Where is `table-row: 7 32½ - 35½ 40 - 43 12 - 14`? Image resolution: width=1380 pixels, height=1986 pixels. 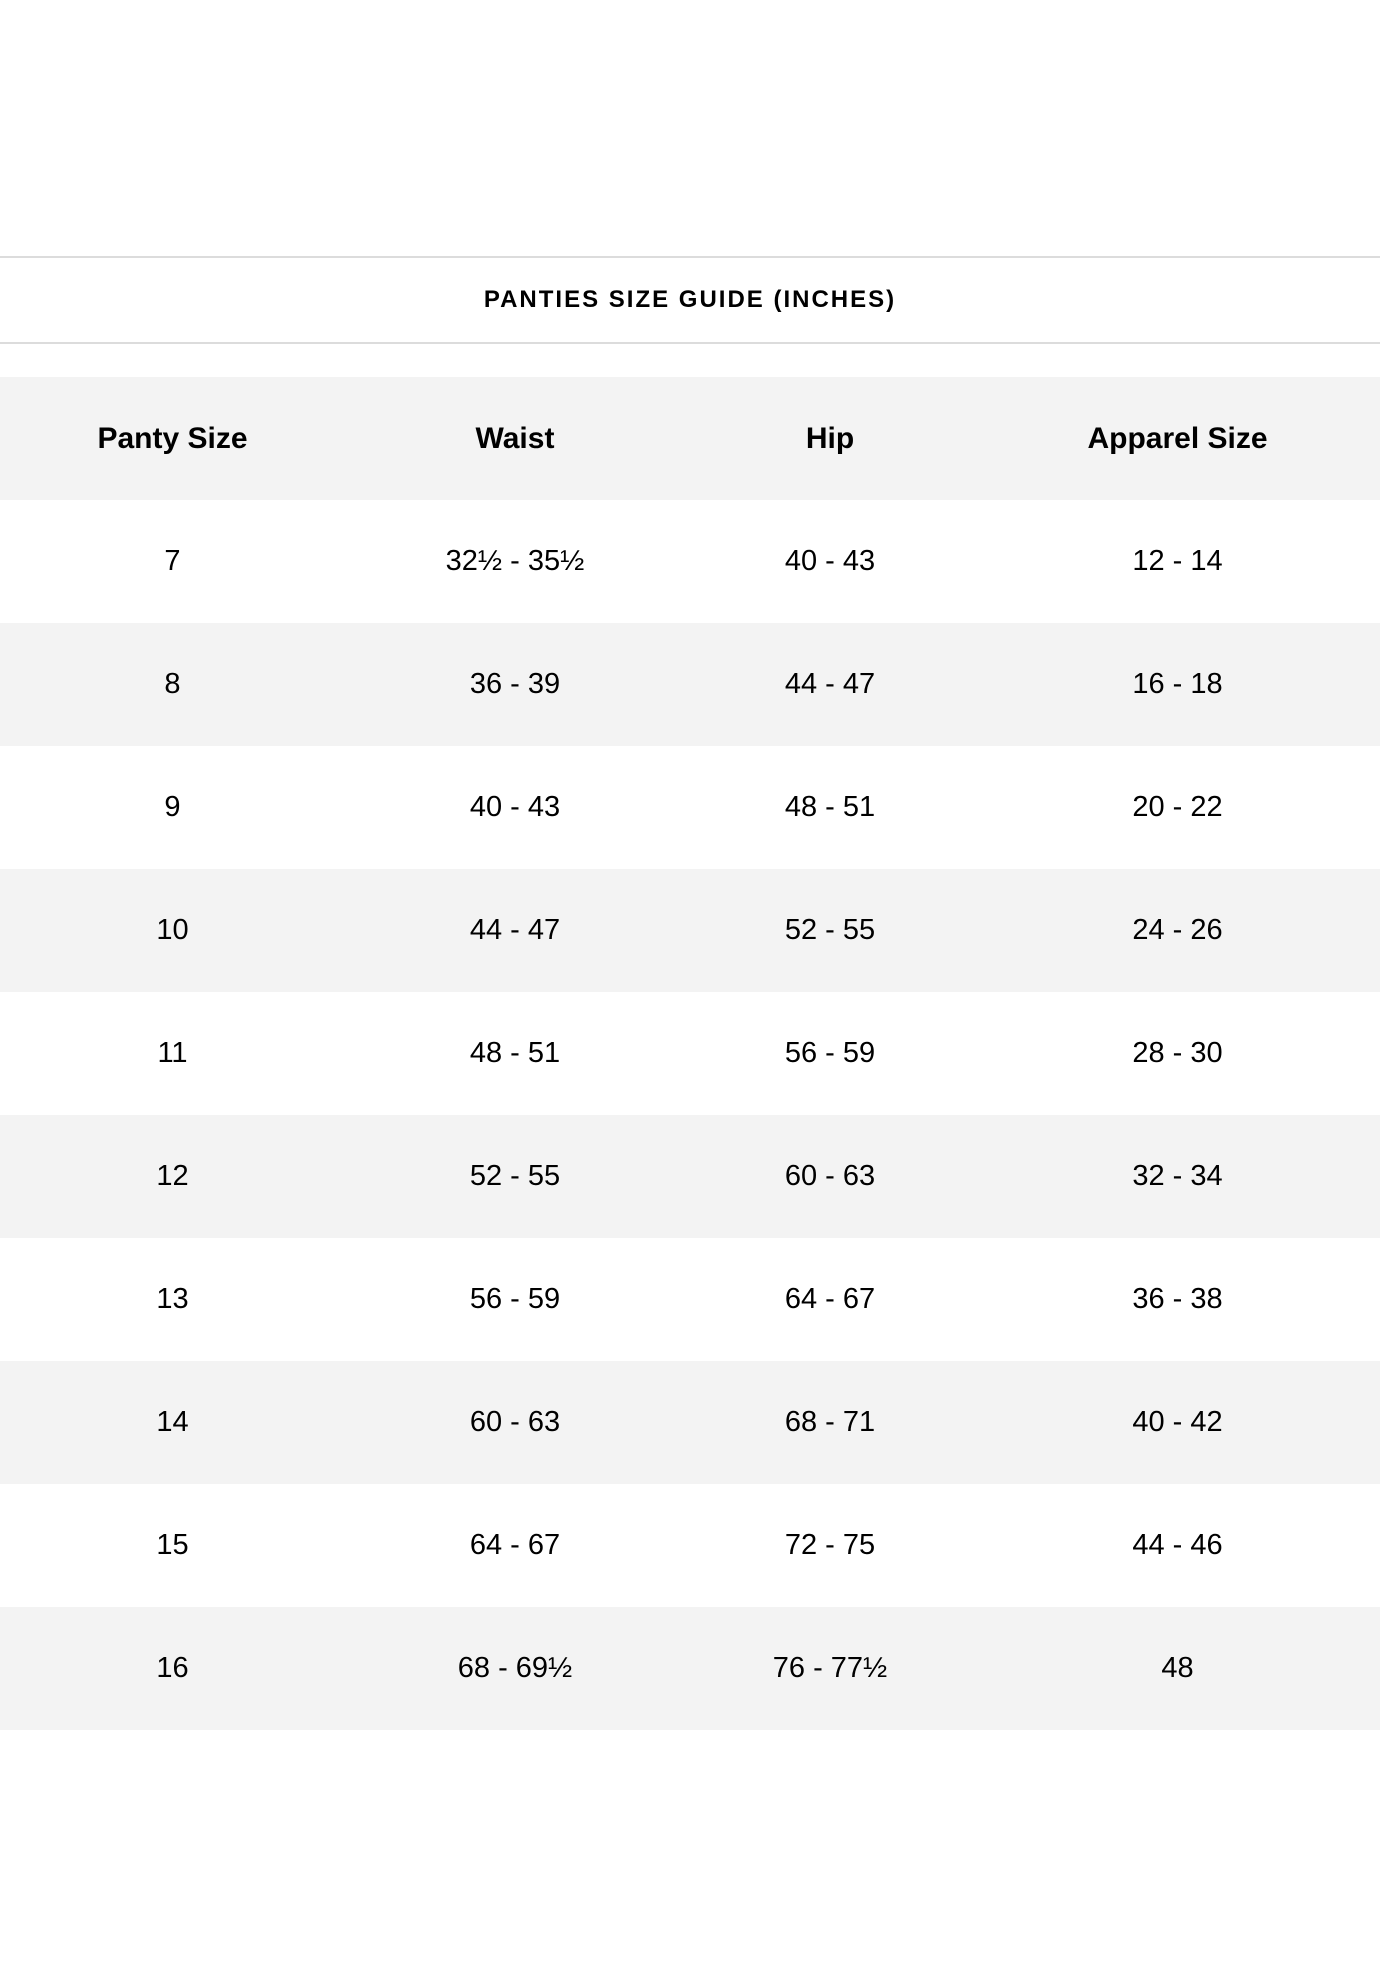
table-row: 7 32½ - 35½ 40 - 43 12 - 14 is located at coordinates (690, 561).